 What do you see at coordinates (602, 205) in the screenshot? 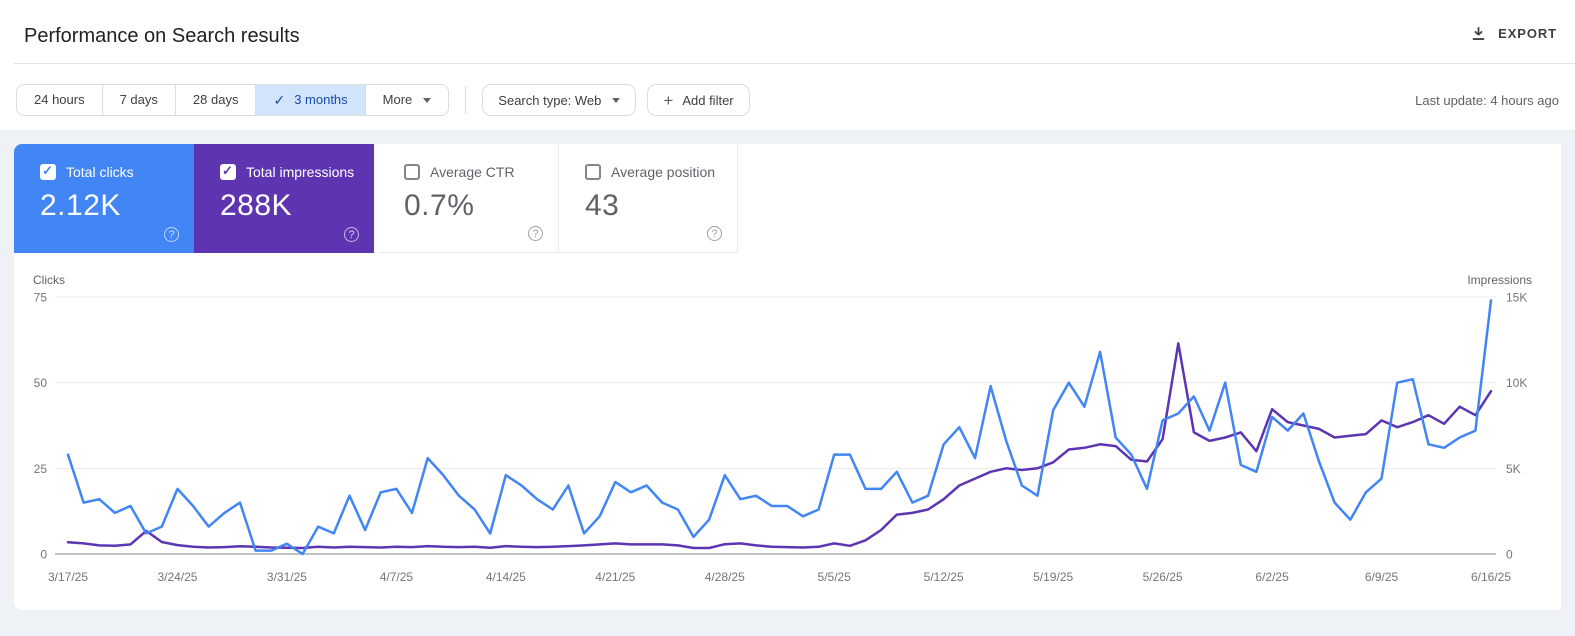
I see `metric-value: 43` at bounding box center [602, 205].